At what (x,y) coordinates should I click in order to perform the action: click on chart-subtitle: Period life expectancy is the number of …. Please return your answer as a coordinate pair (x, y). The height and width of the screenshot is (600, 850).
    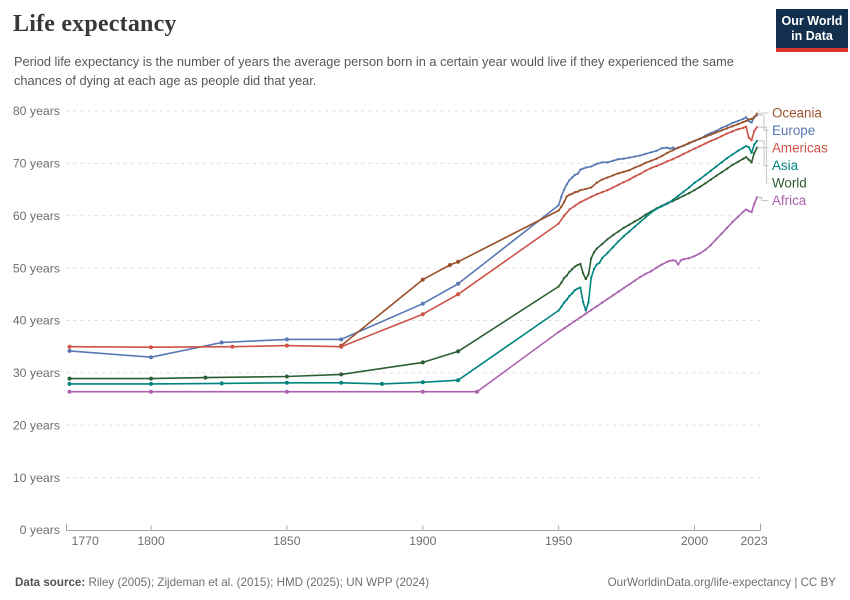
    Looking at the image, I should click on (374, 71).